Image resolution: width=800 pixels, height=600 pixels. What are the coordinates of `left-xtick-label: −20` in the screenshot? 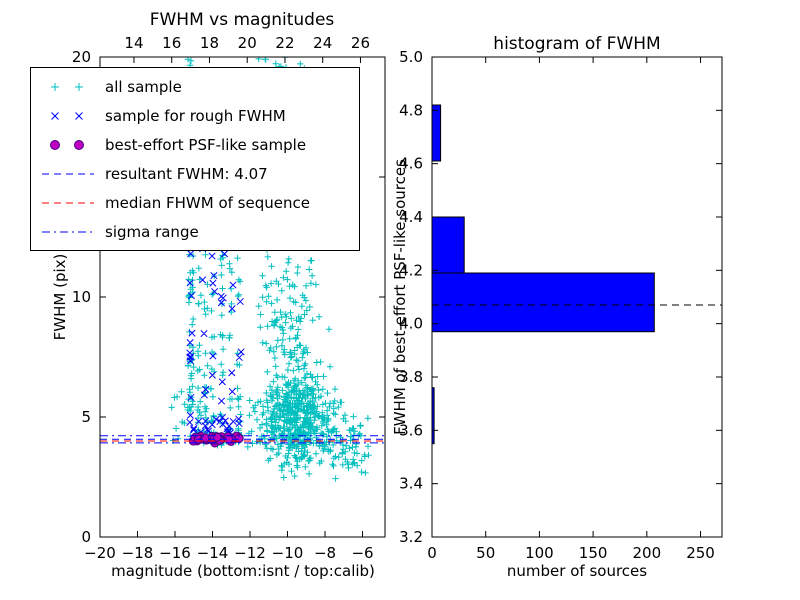 It's located at (100, 553).